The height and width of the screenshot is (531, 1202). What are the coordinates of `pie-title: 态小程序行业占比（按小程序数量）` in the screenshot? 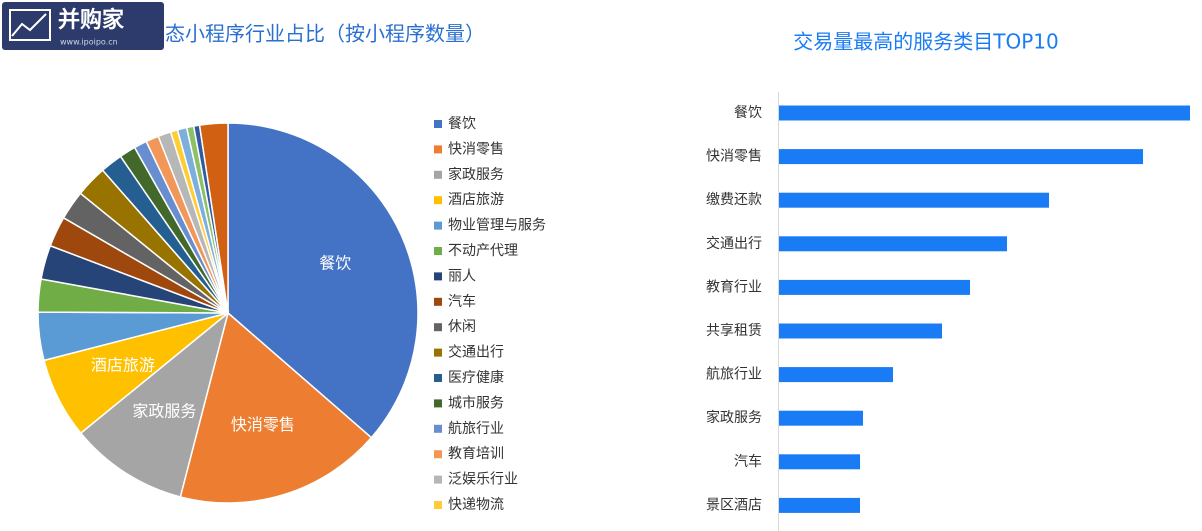 It's located at (325, 34).